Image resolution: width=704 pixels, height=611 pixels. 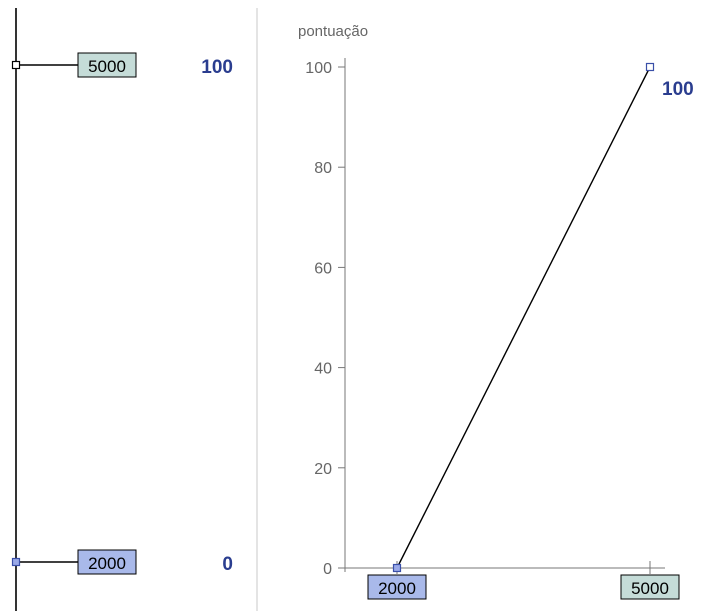 I want to click on x-tick-label: 2000, so click(x=397, y=588).